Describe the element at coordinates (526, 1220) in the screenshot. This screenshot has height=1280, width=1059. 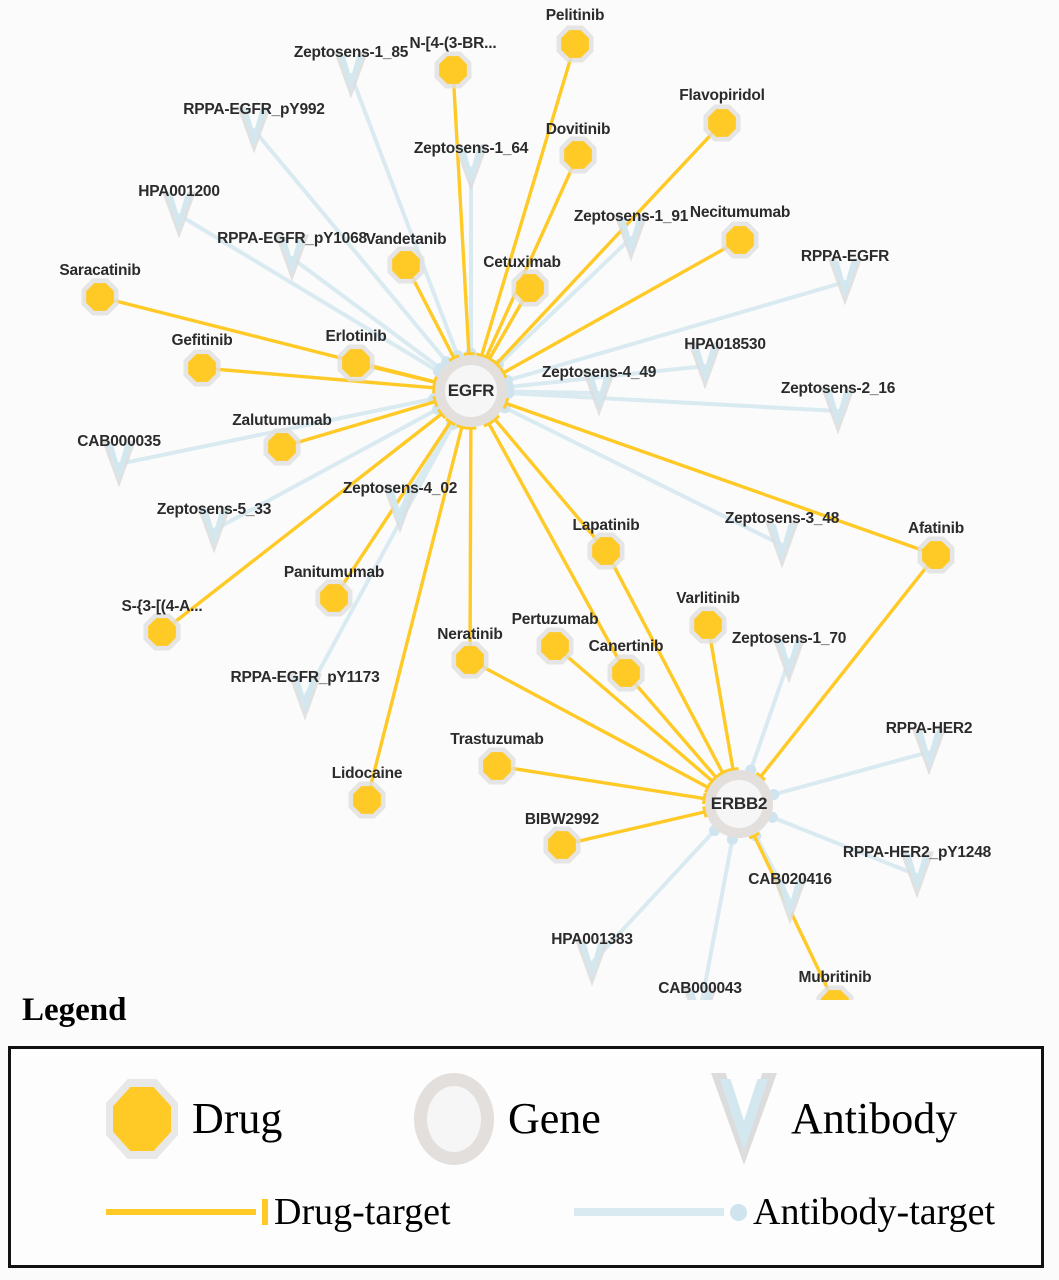
I see `legend-edge-row: Drug-target Antibody-target` at that location.